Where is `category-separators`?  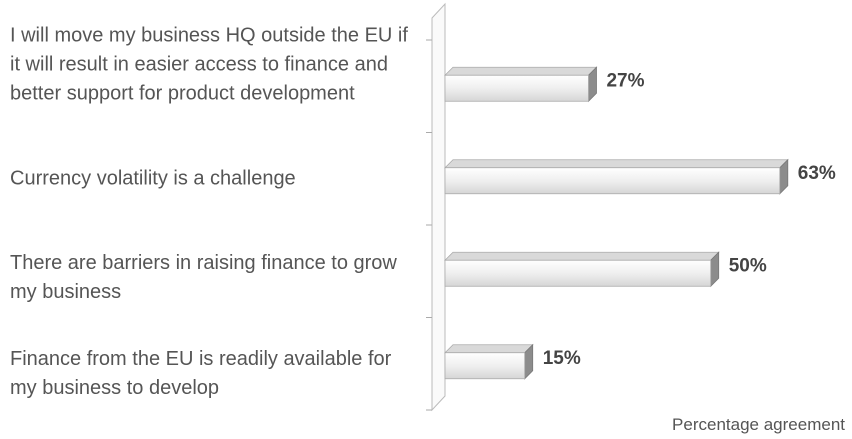
category-separators is located at coordinates (429, 225).